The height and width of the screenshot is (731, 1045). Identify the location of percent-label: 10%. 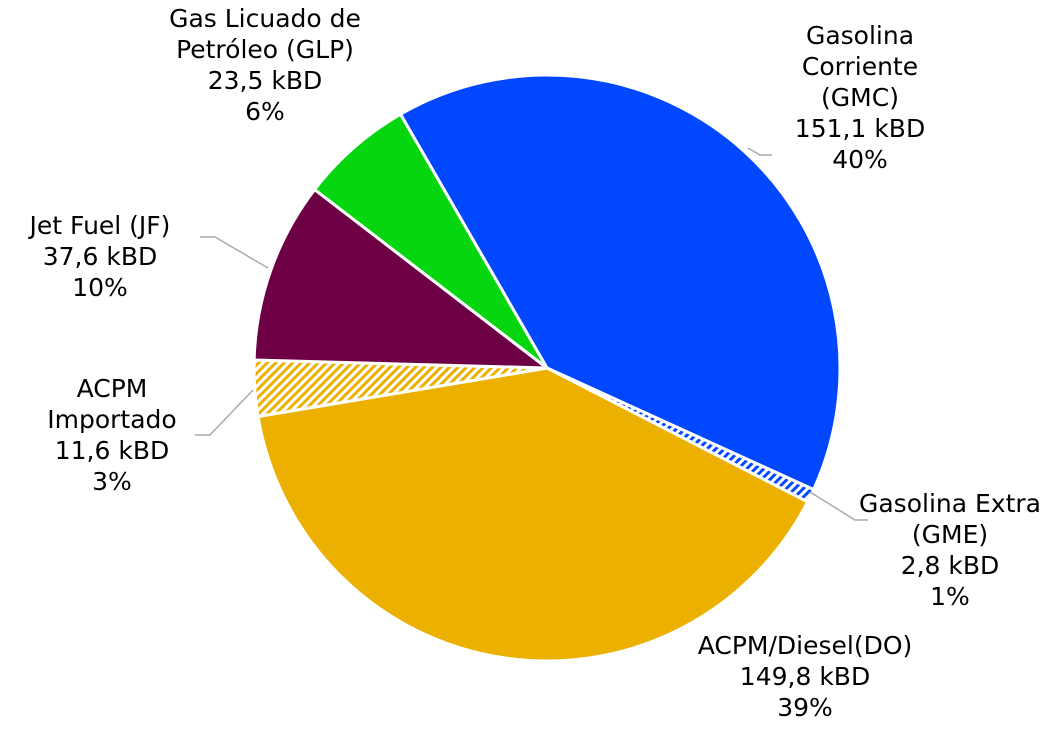
(100, 287).